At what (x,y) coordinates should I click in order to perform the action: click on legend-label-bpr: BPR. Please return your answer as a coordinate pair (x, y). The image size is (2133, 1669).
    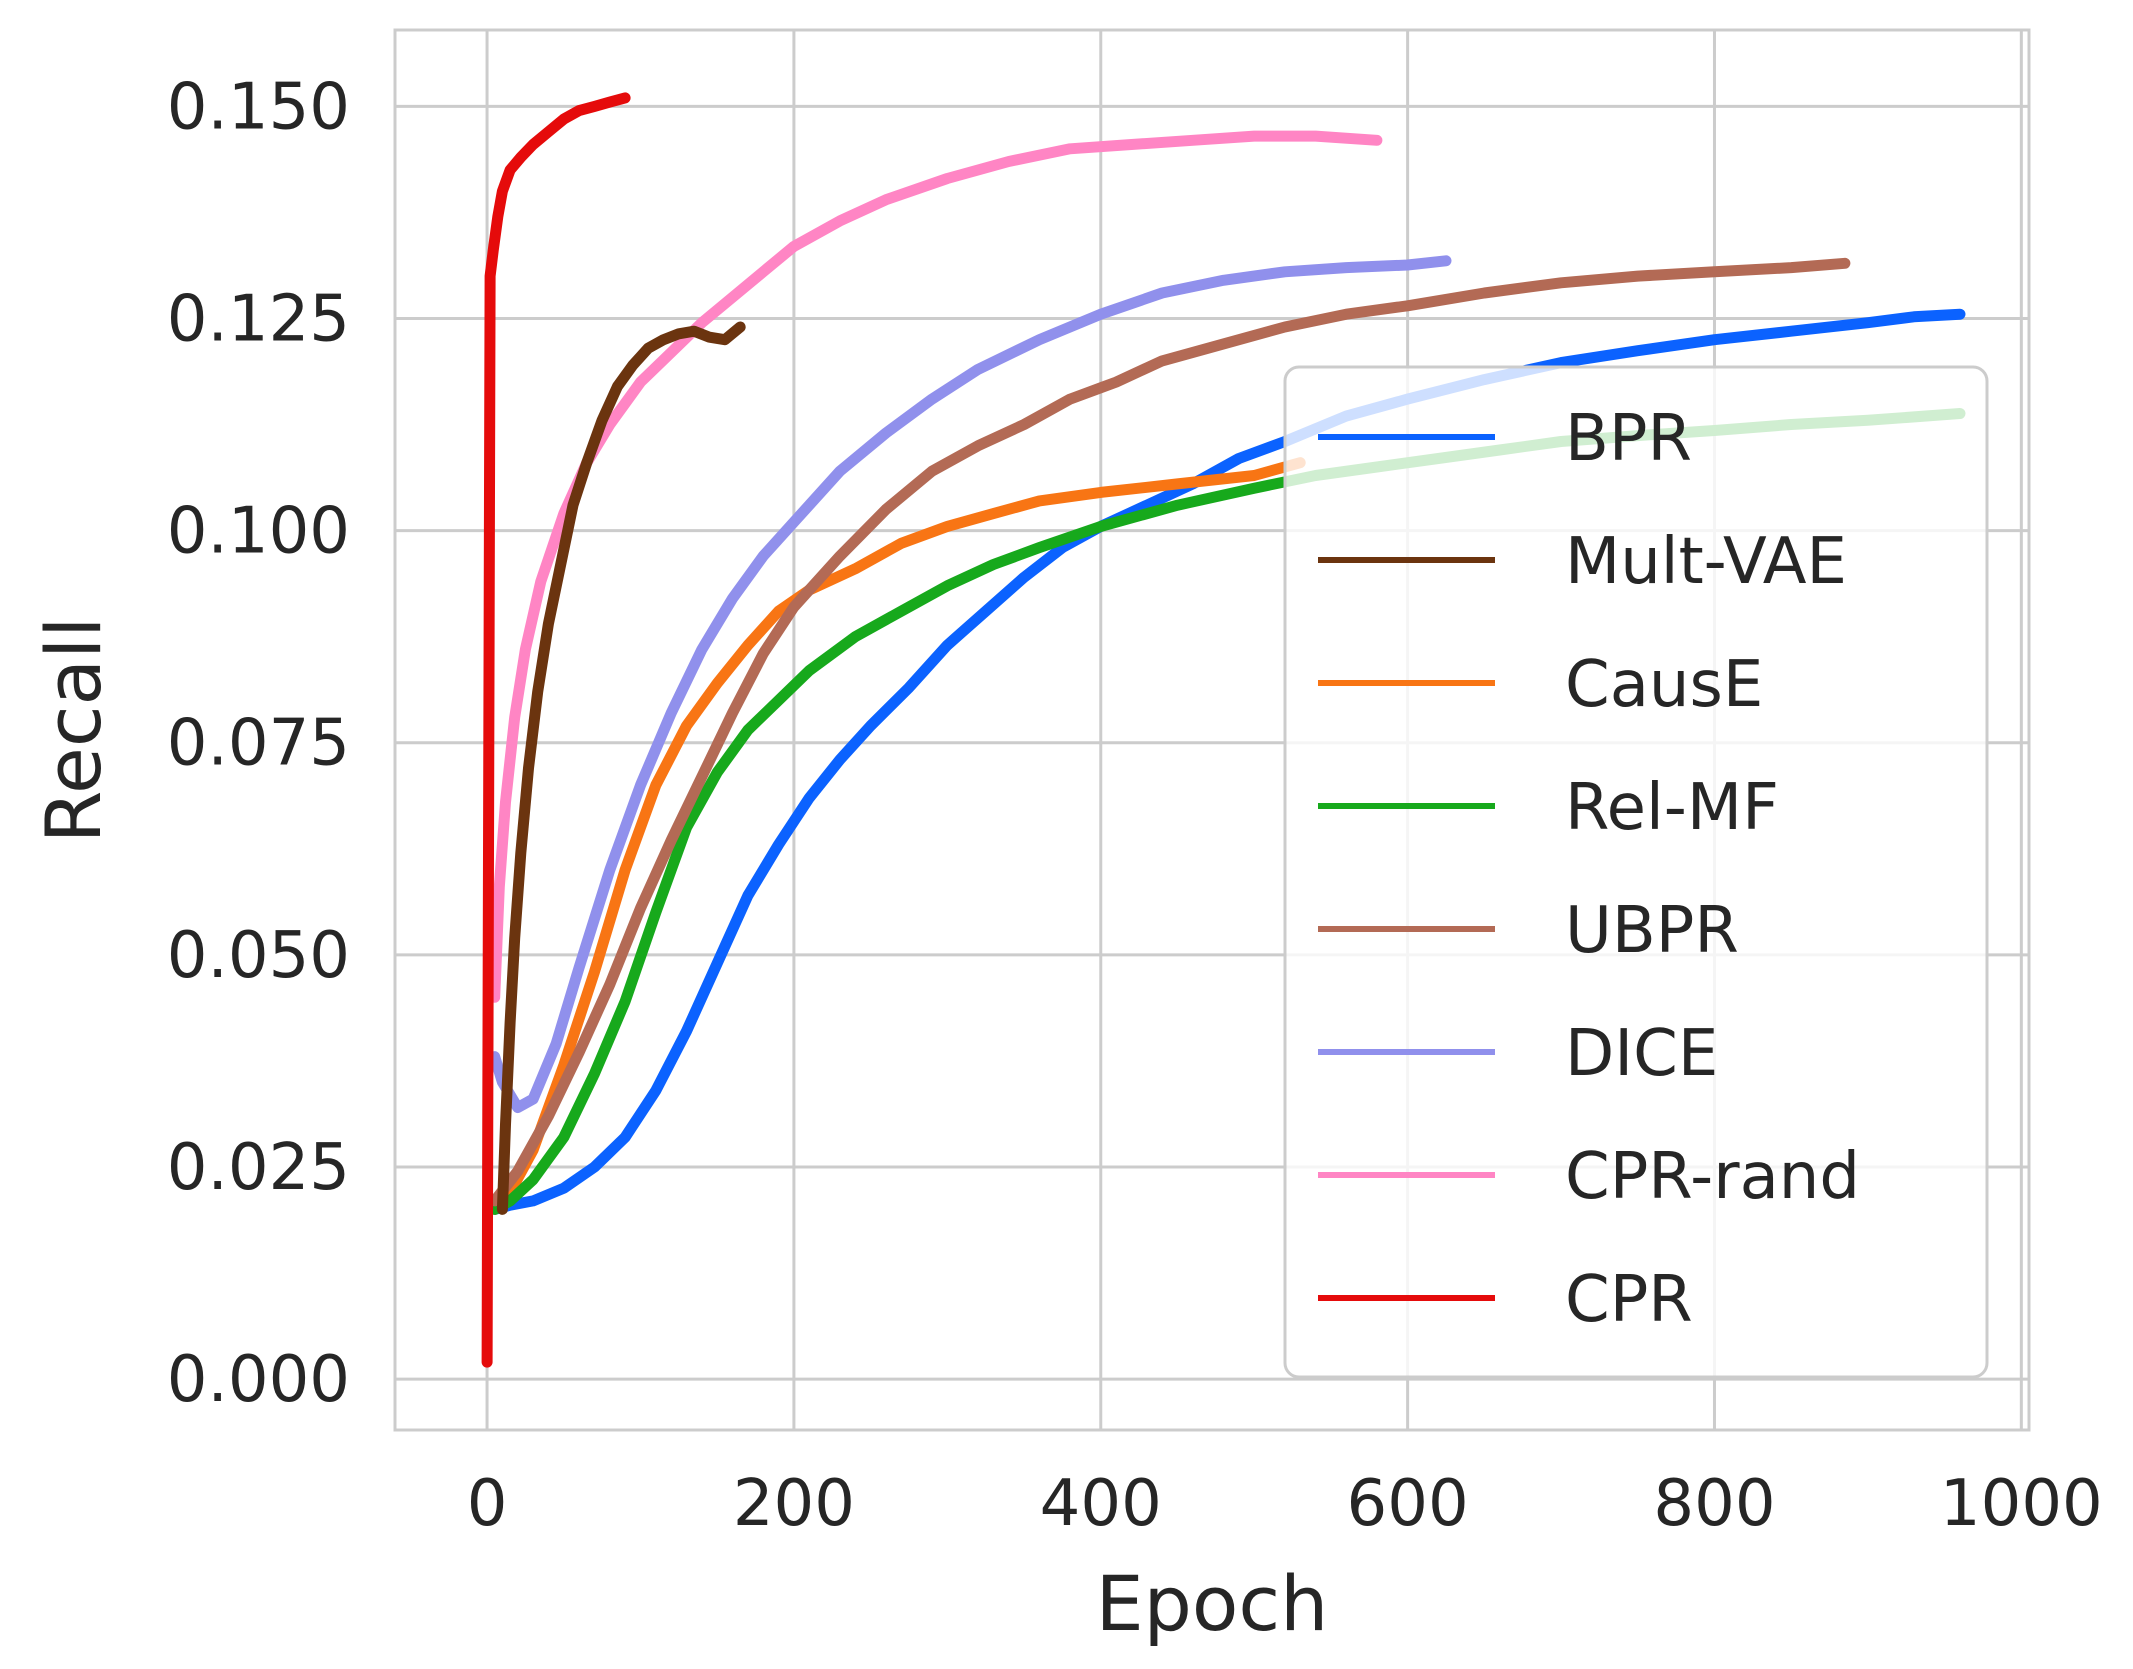
    Looking at the image, I should click on (1628, 439).